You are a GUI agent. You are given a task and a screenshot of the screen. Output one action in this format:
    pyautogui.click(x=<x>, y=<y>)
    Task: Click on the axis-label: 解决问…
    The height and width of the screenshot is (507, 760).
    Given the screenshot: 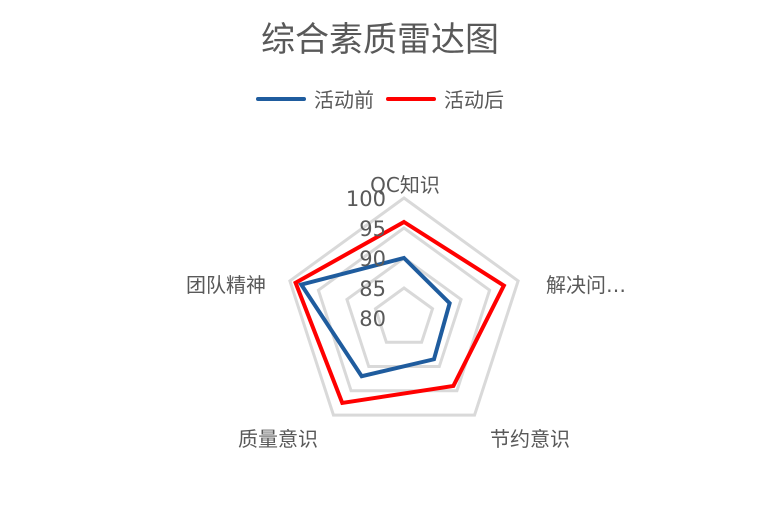 What is the action you would take?
    pyautogui.click(x=586, y=285)
    